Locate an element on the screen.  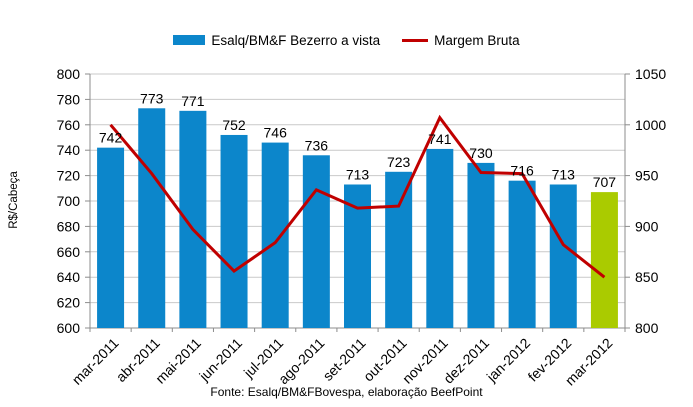
x-category-label: jun-2011 is located at coordinates (220, 360).